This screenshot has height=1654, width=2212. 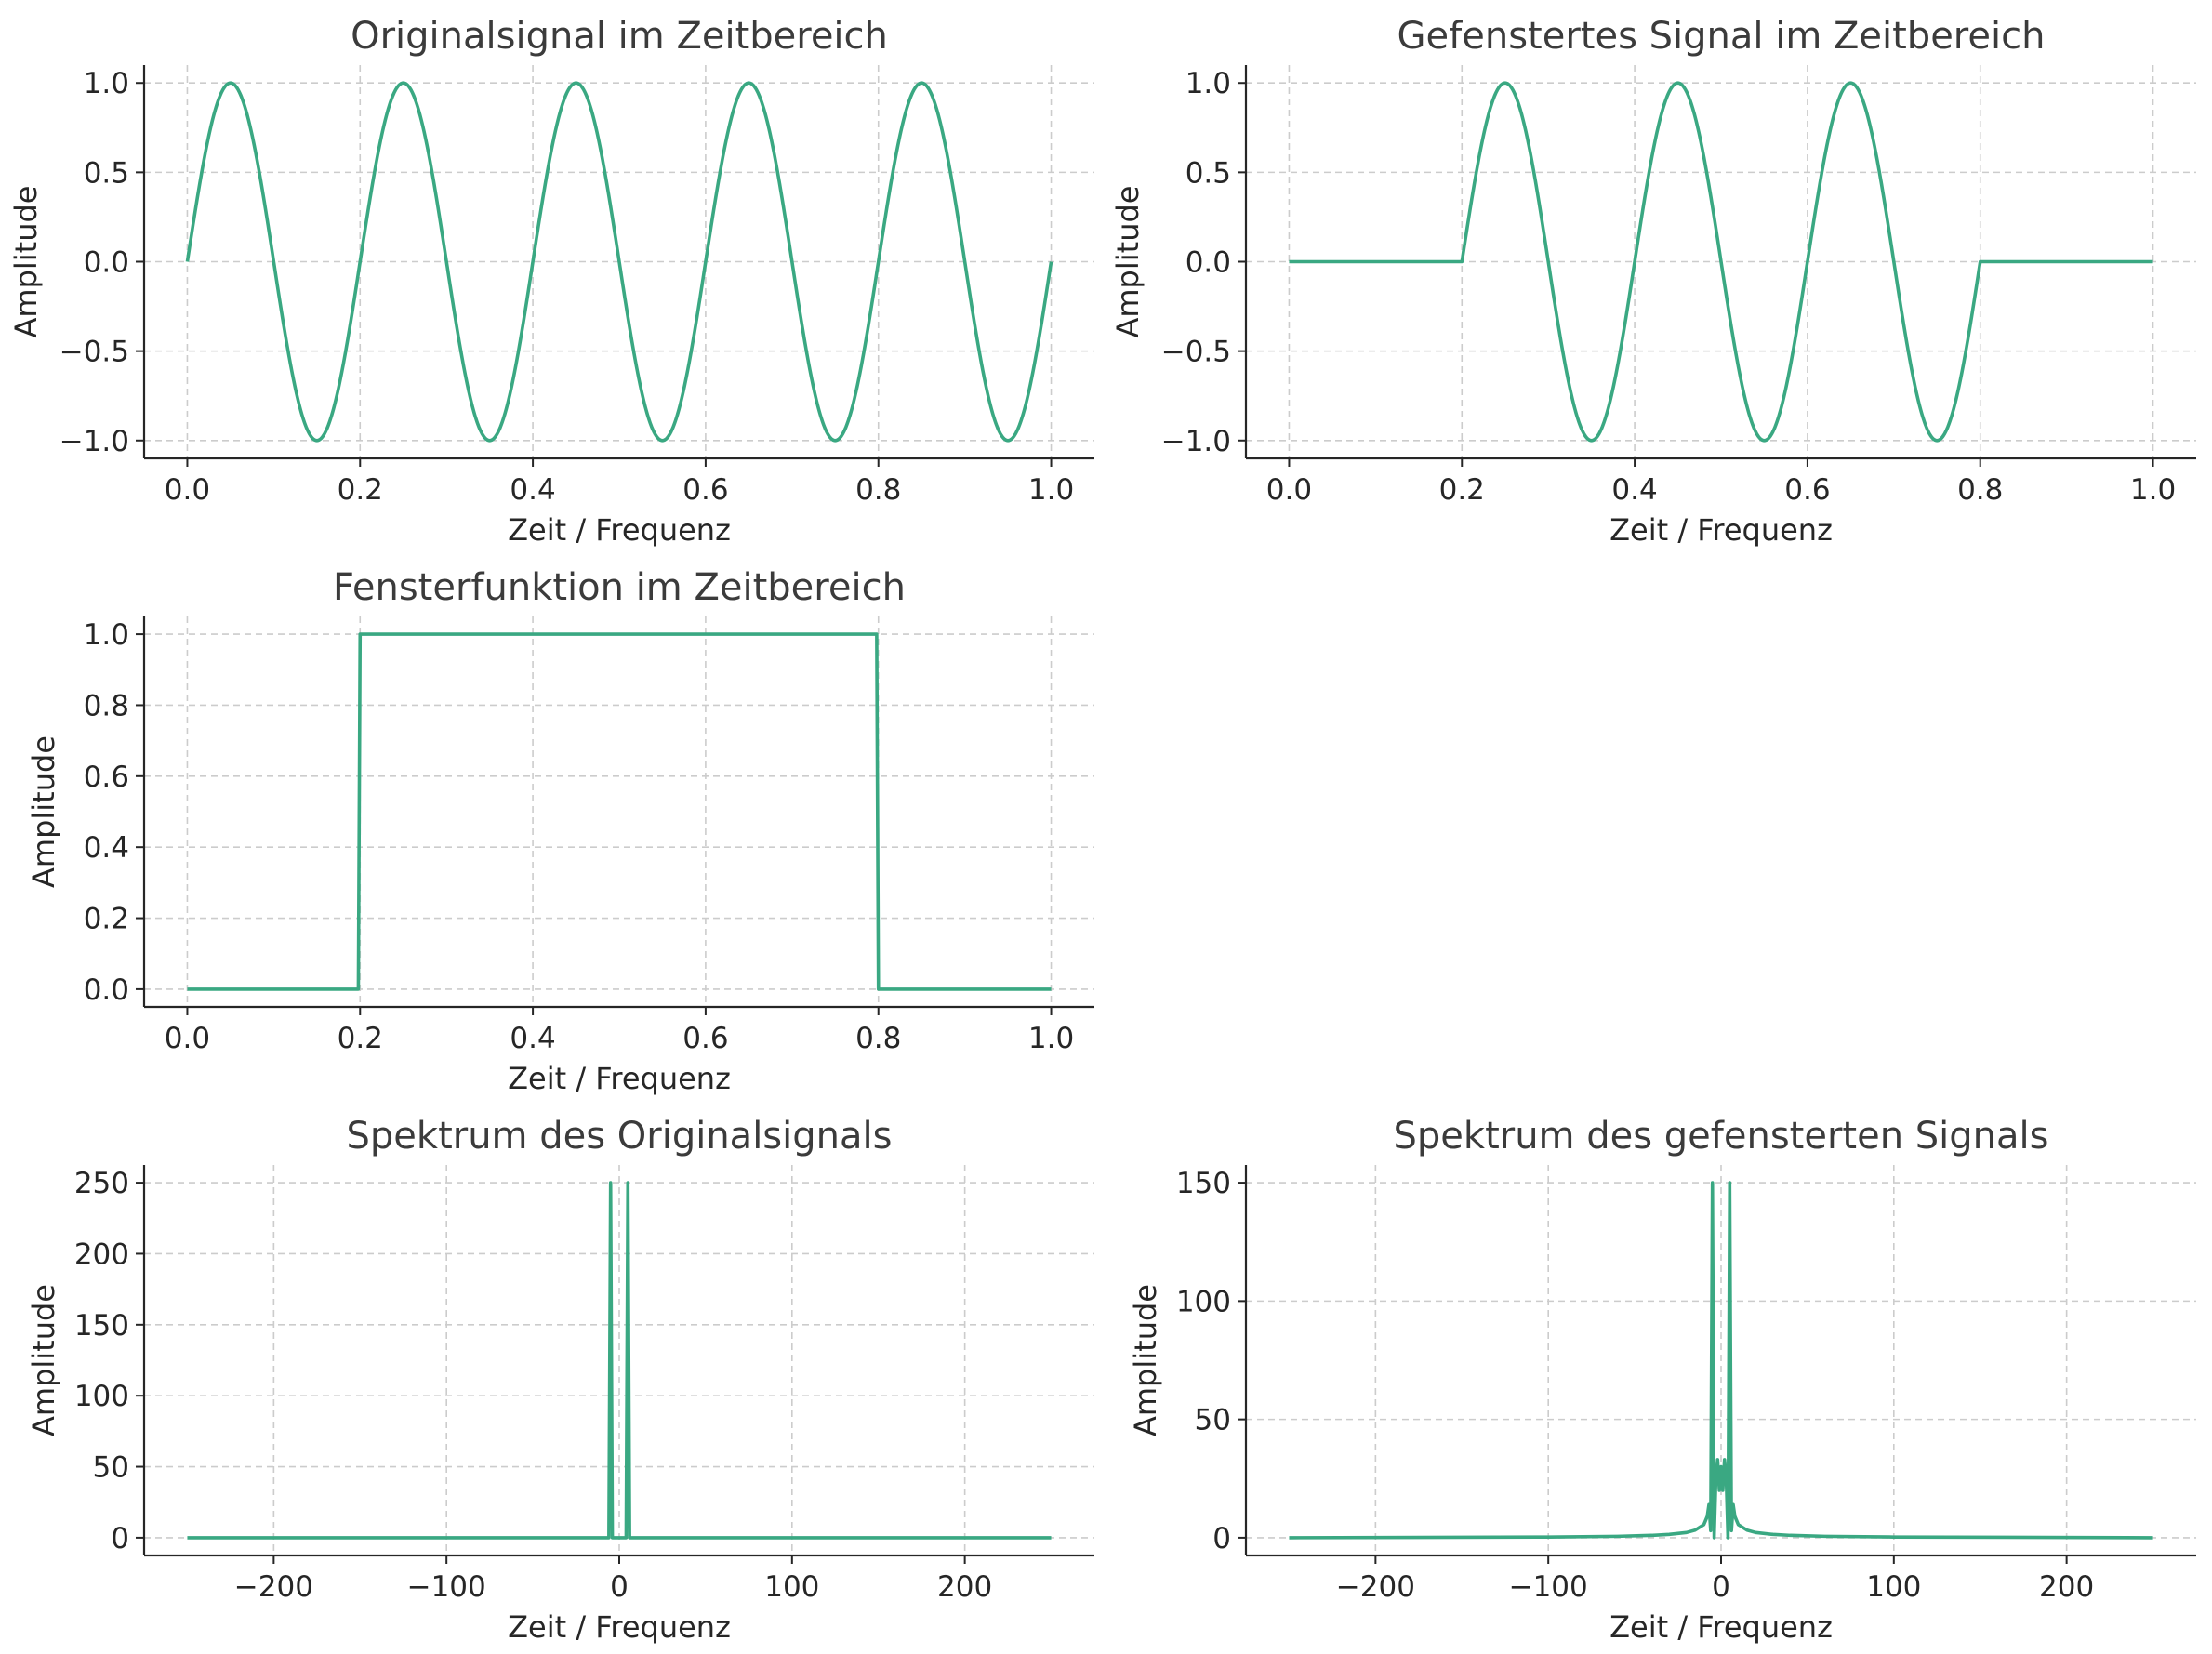 I want to click on chart-title: Spektrum des Originalsignals, so click(x=620, y=1136).